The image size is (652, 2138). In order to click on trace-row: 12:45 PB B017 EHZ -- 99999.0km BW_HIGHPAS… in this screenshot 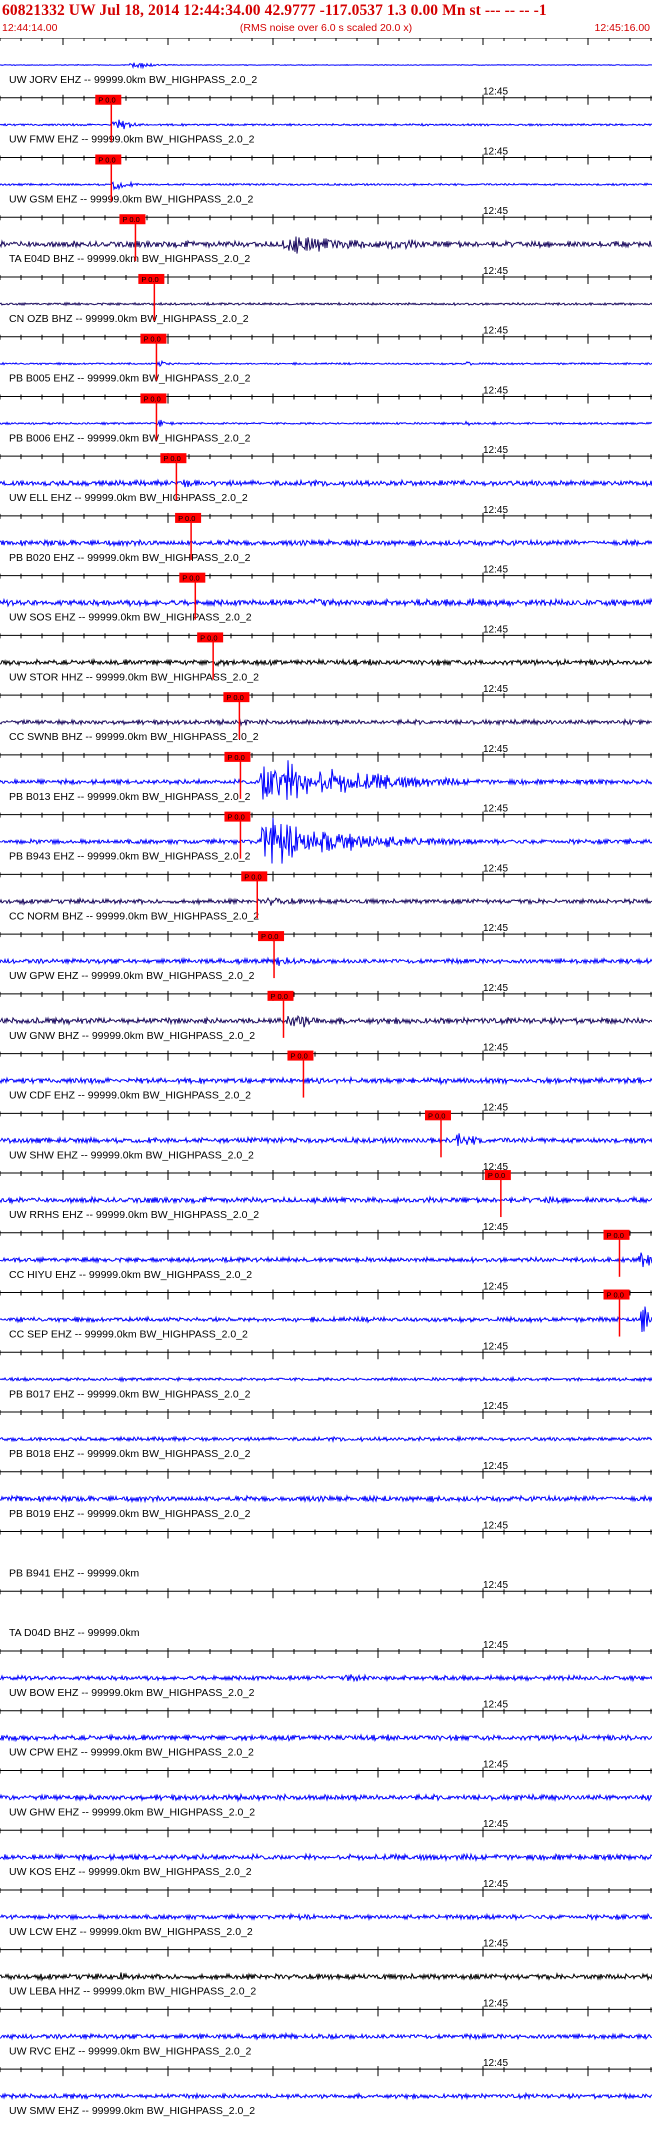, I will do `click(326, 1370)`.